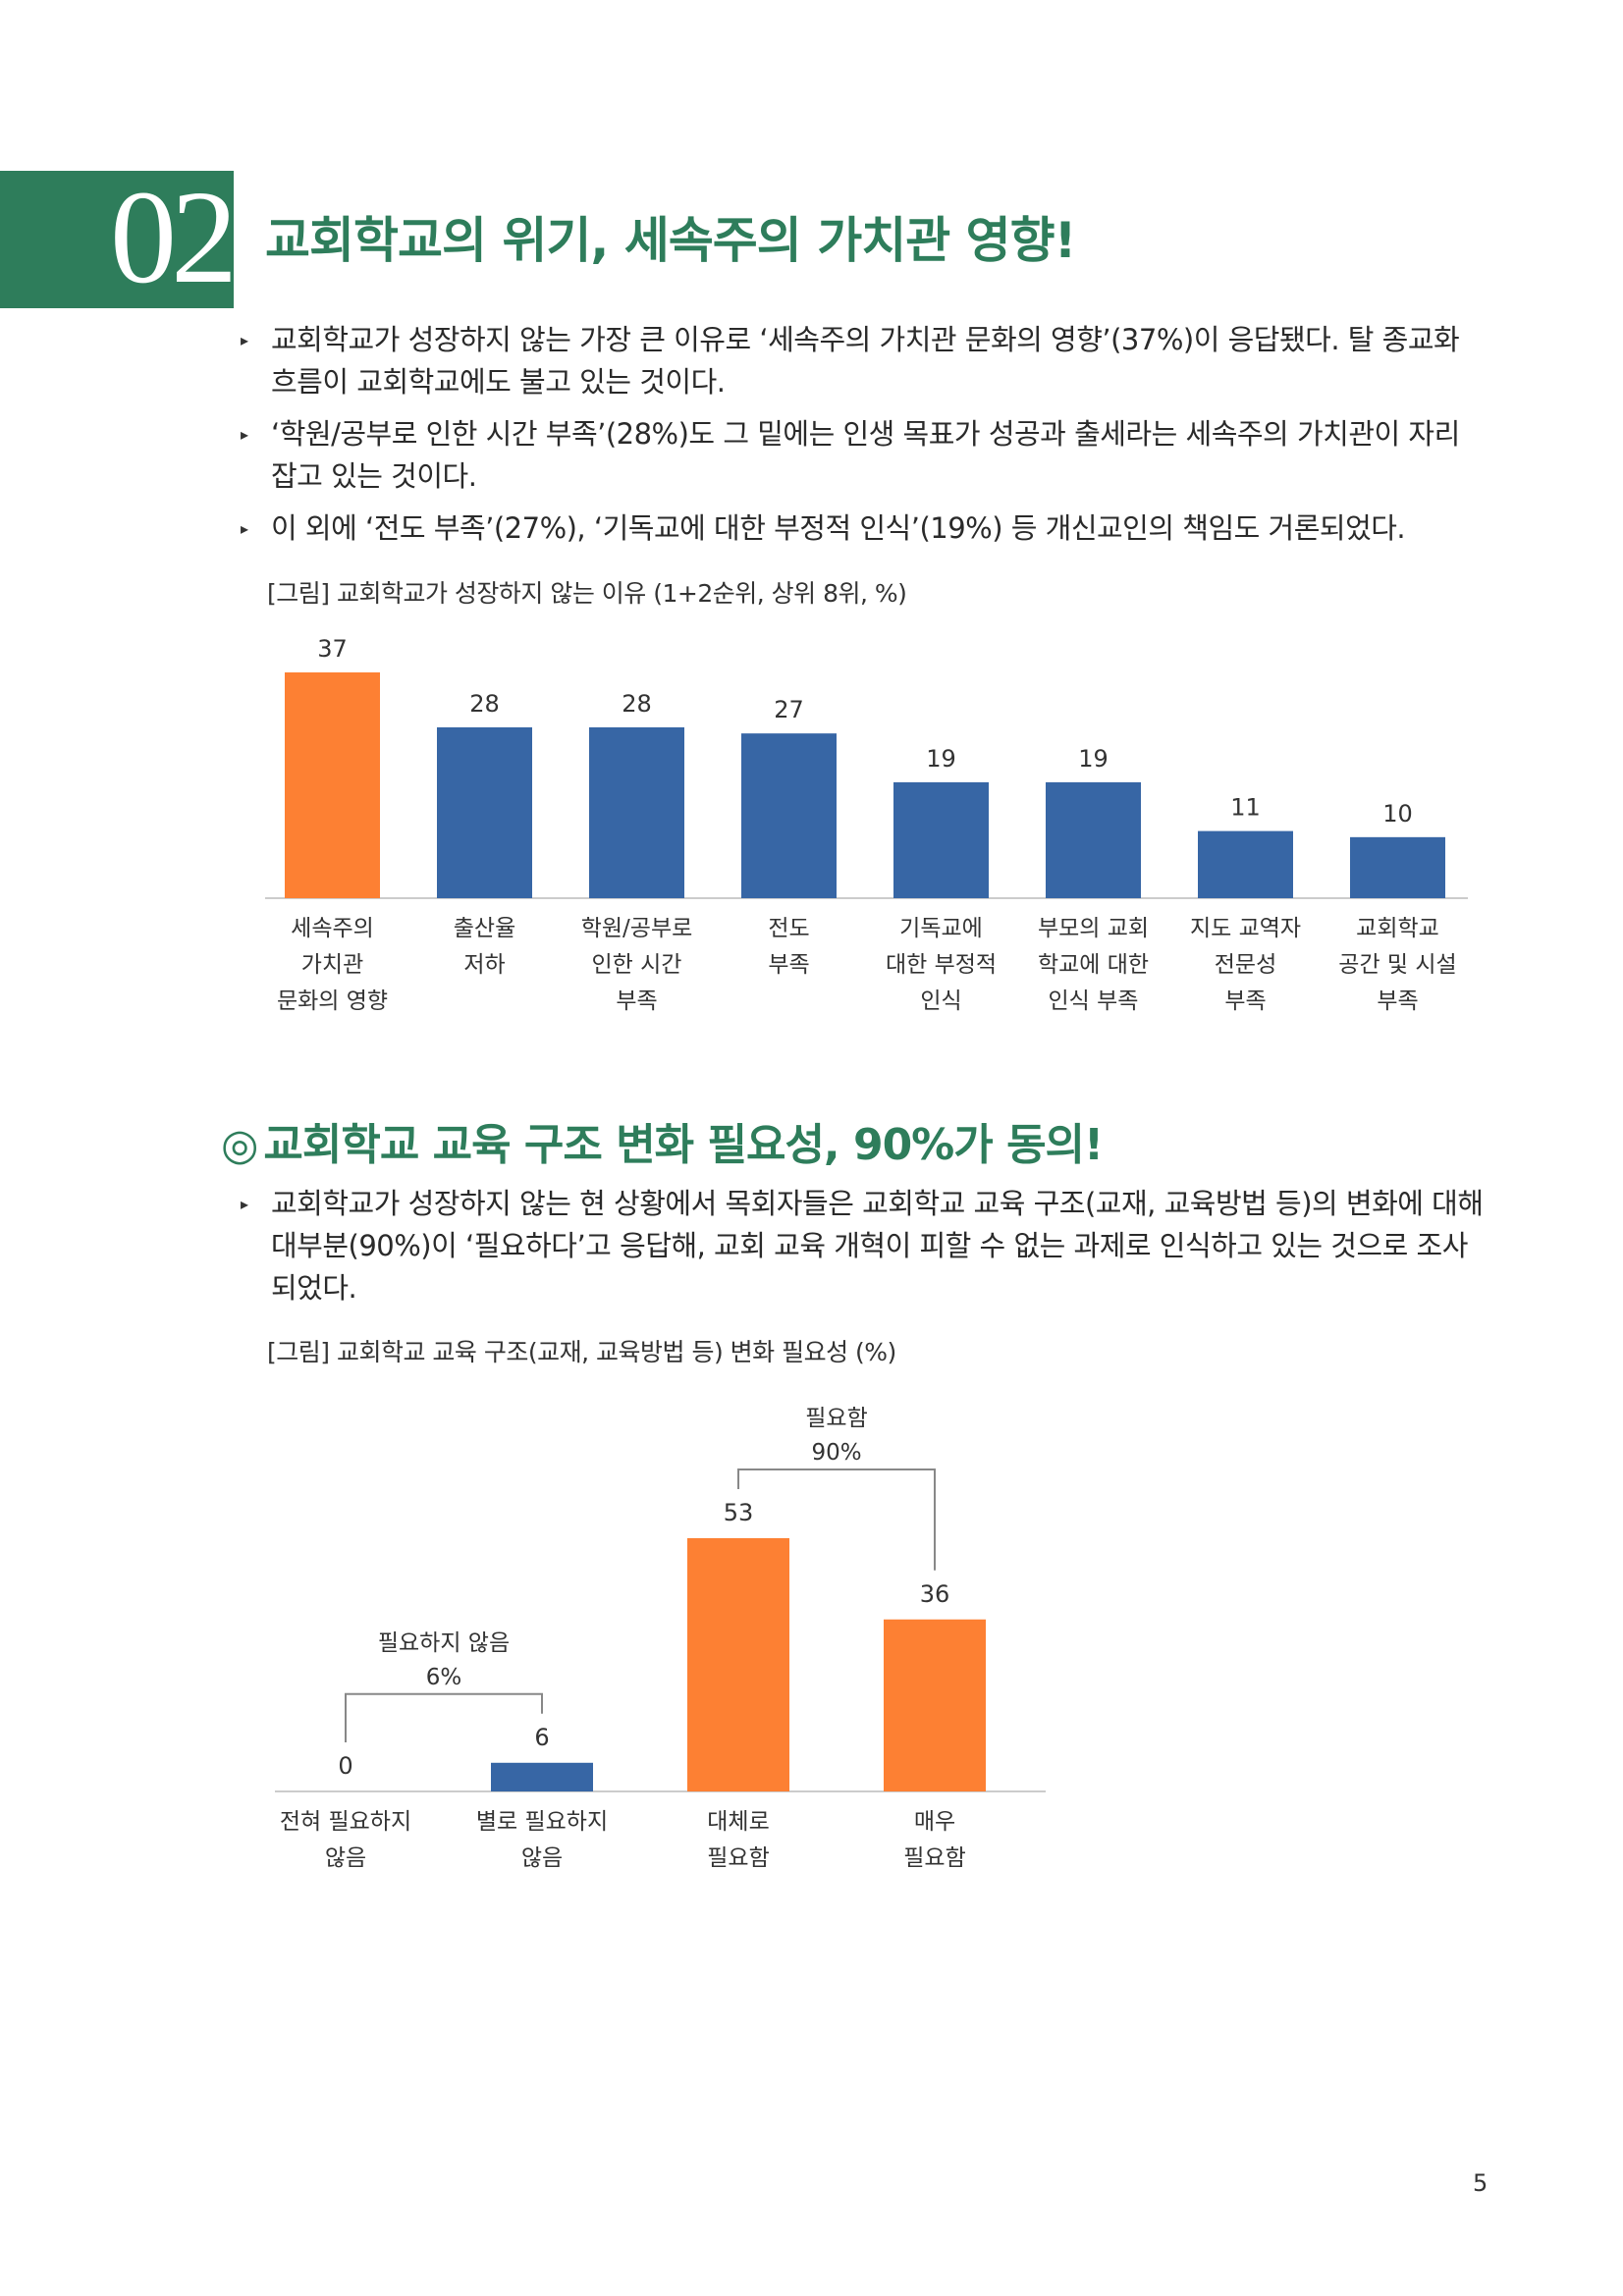 This screenshot has height=2296, width=1623. Describe the element at coordinates (1398, 814) in the screenshot. I see `data-label: 10` at that location.